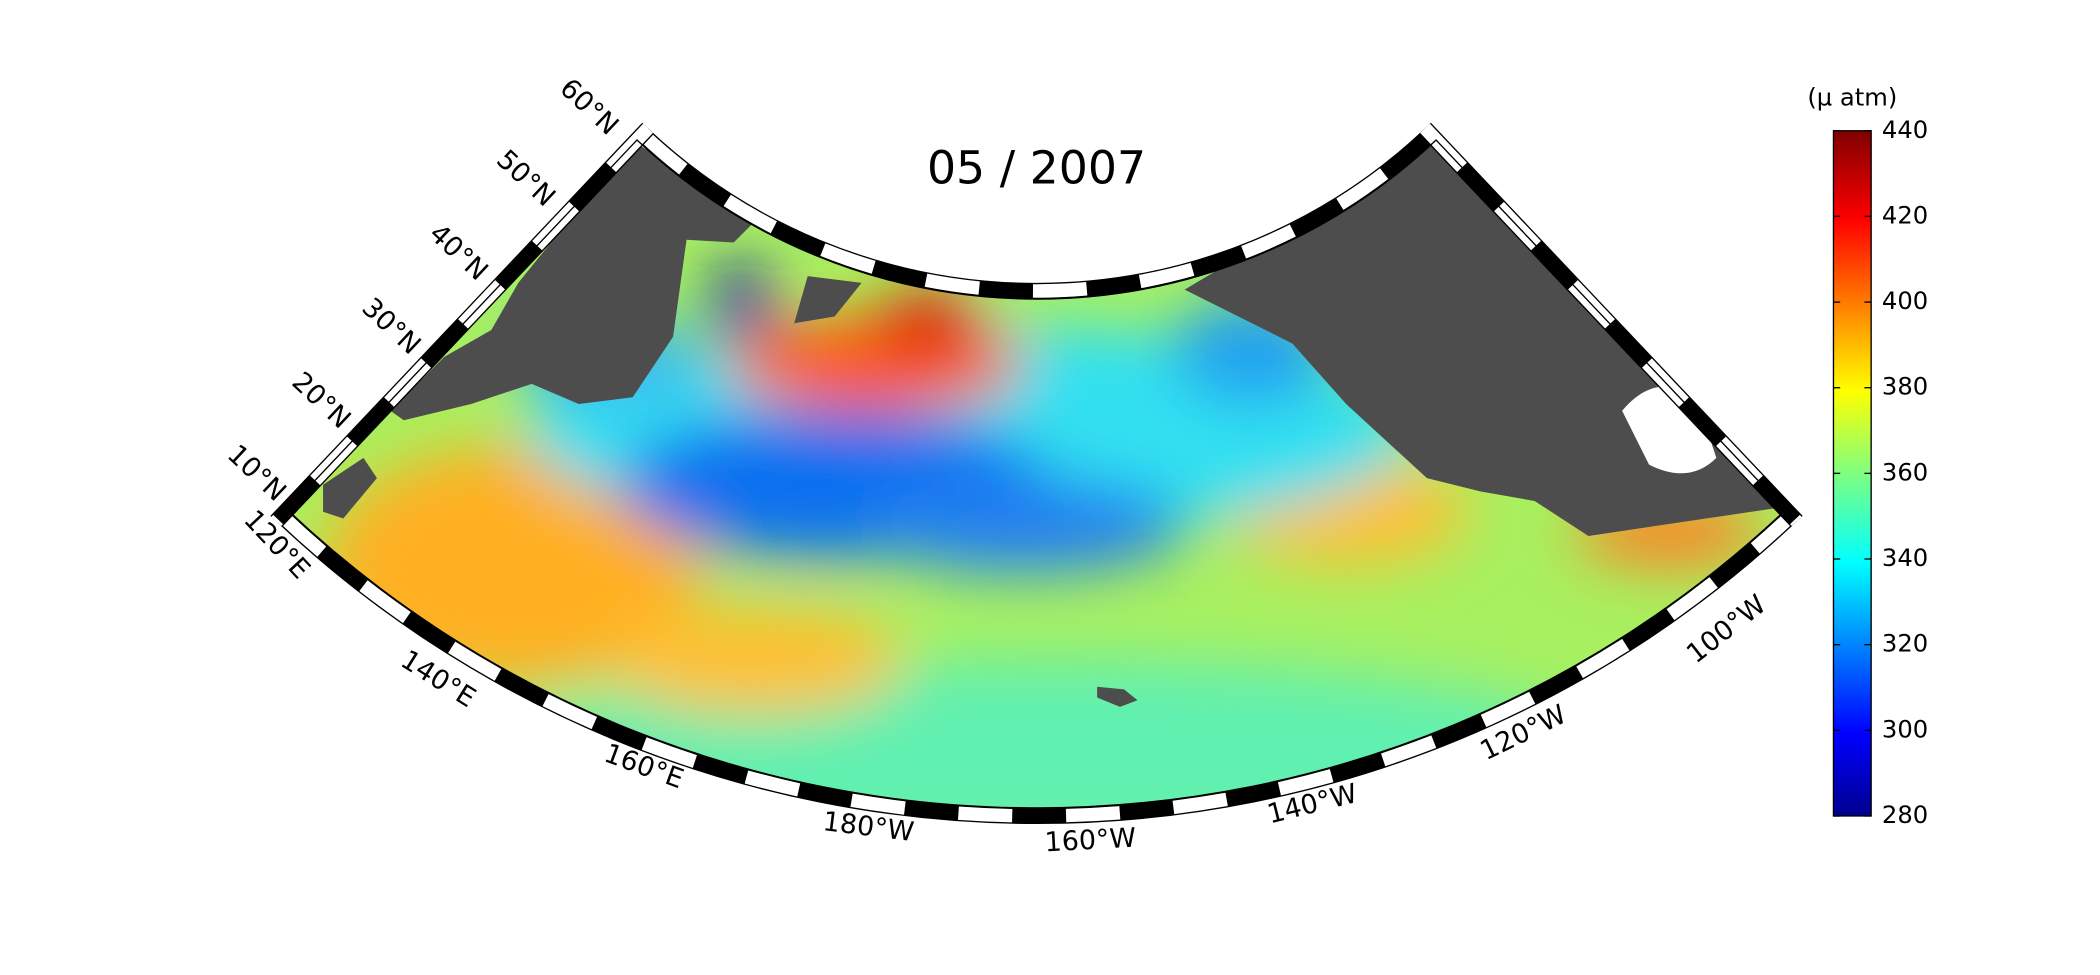 This screenshot has width=2100, height=975. What do you see at coordinates (589, 107) in the screenshot?
I see `lat-label: 60°N` at bounding box center [589, 107].